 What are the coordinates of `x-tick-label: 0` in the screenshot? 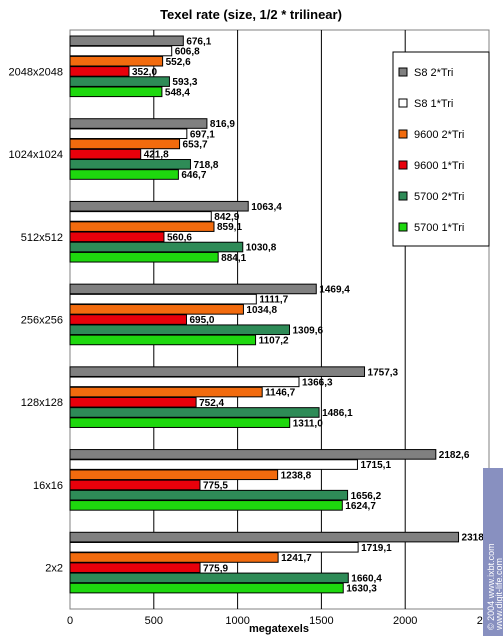 It's located at (70, 621).